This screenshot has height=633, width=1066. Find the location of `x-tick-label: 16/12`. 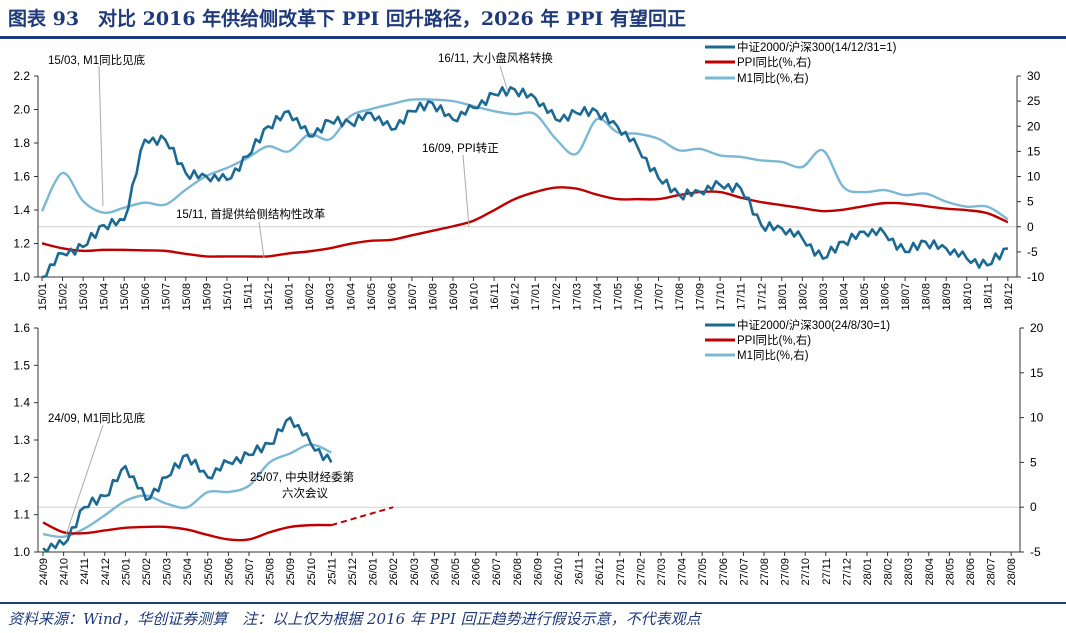

x-tick-label: 16/12 is located at coordinates (516, 297).